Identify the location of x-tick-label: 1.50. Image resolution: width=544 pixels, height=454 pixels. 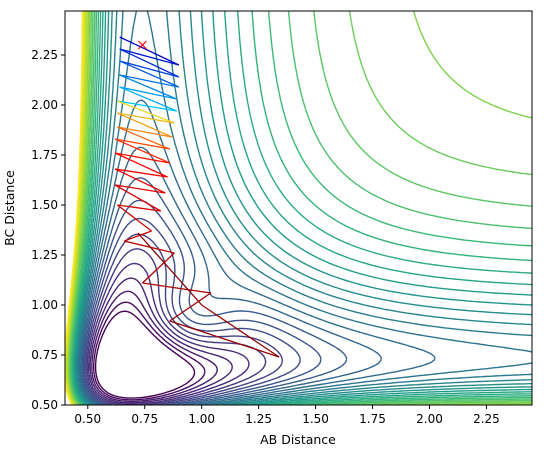
(315, 419).